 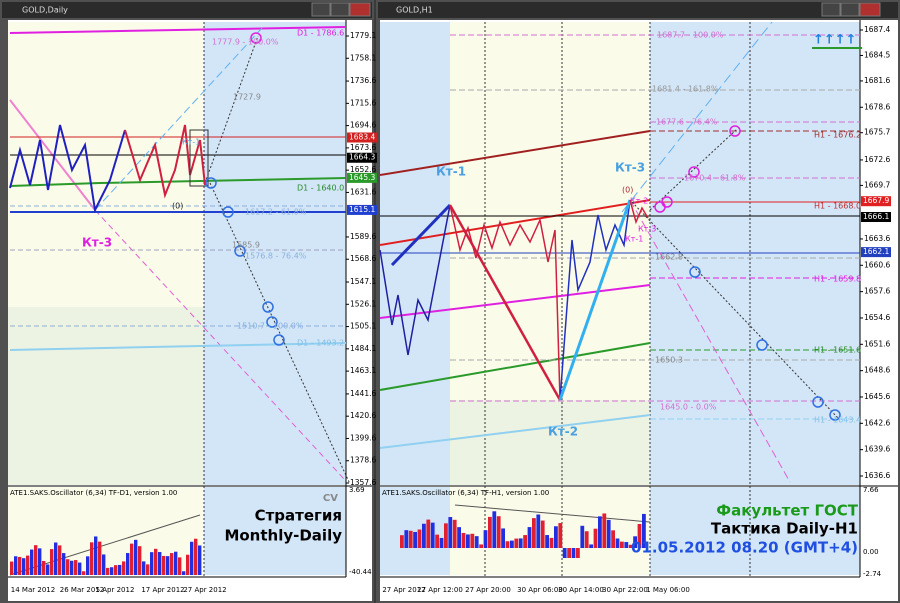 What do you see at coordinates (835, 415) in the screenshot?
I see `target-circle` at bounding box center [835, 415].